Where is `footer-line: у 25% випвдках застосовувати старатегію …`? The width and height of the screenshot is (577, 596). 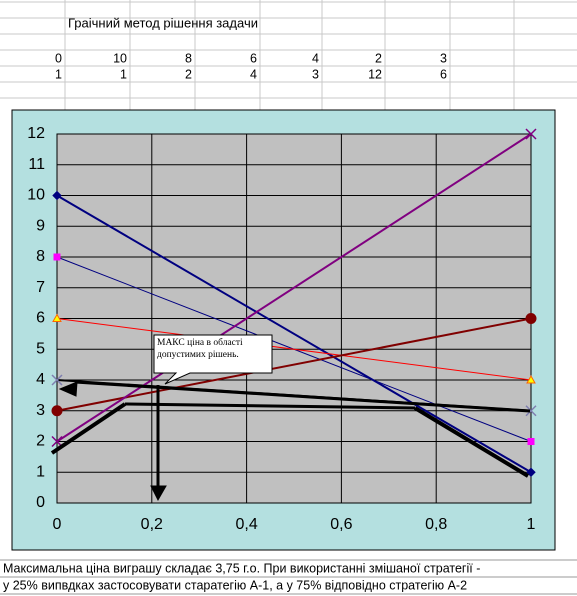
footer-line: у 25% випвдках застосовувати старатегію … is located at coordinates (235, 585).